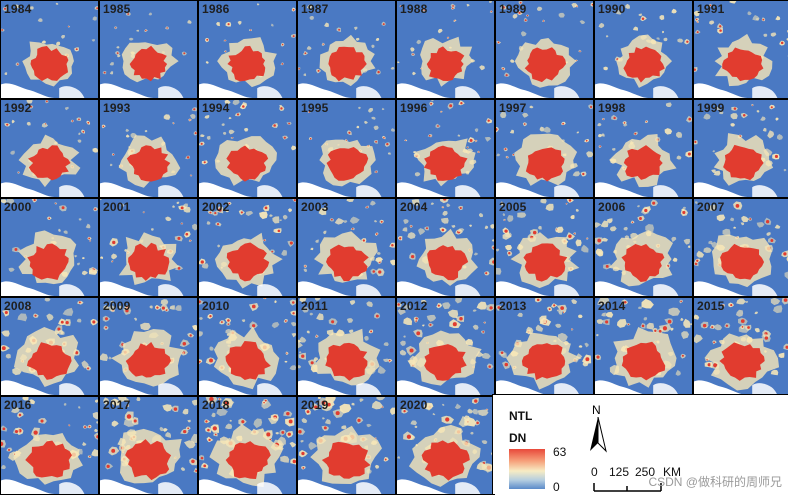 This screenshot has width=788, height=495. What do you see at coordinates (445, 445) in the screenshot?
I see `map-panel: 2020` at bounding box center [445, 445].